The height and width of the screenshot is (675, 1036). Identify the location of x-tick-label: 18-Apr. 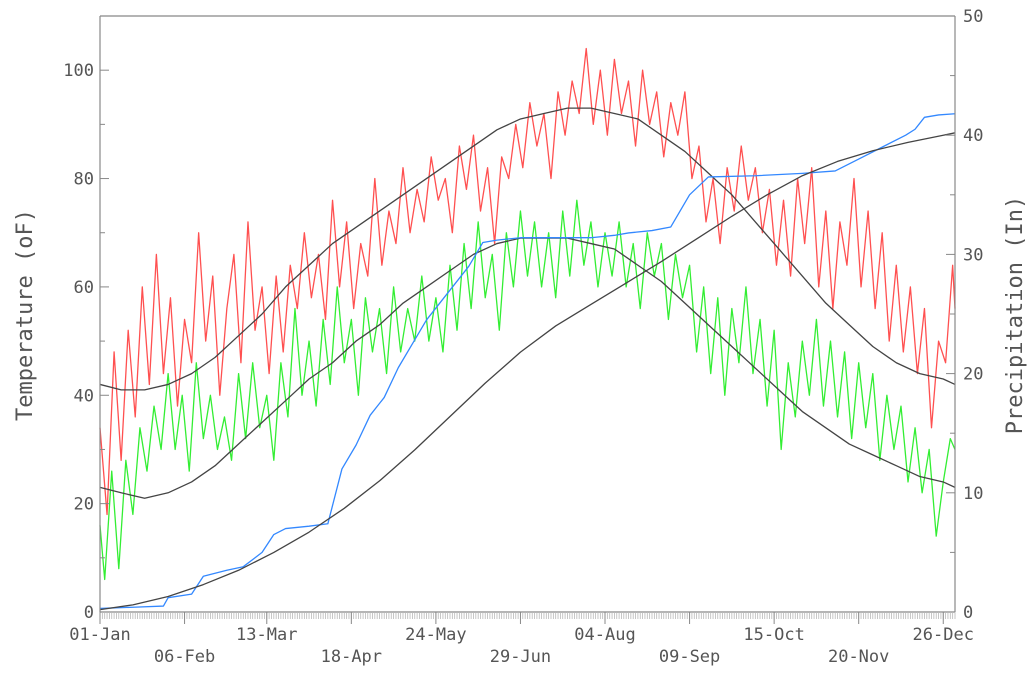
(351, 657).